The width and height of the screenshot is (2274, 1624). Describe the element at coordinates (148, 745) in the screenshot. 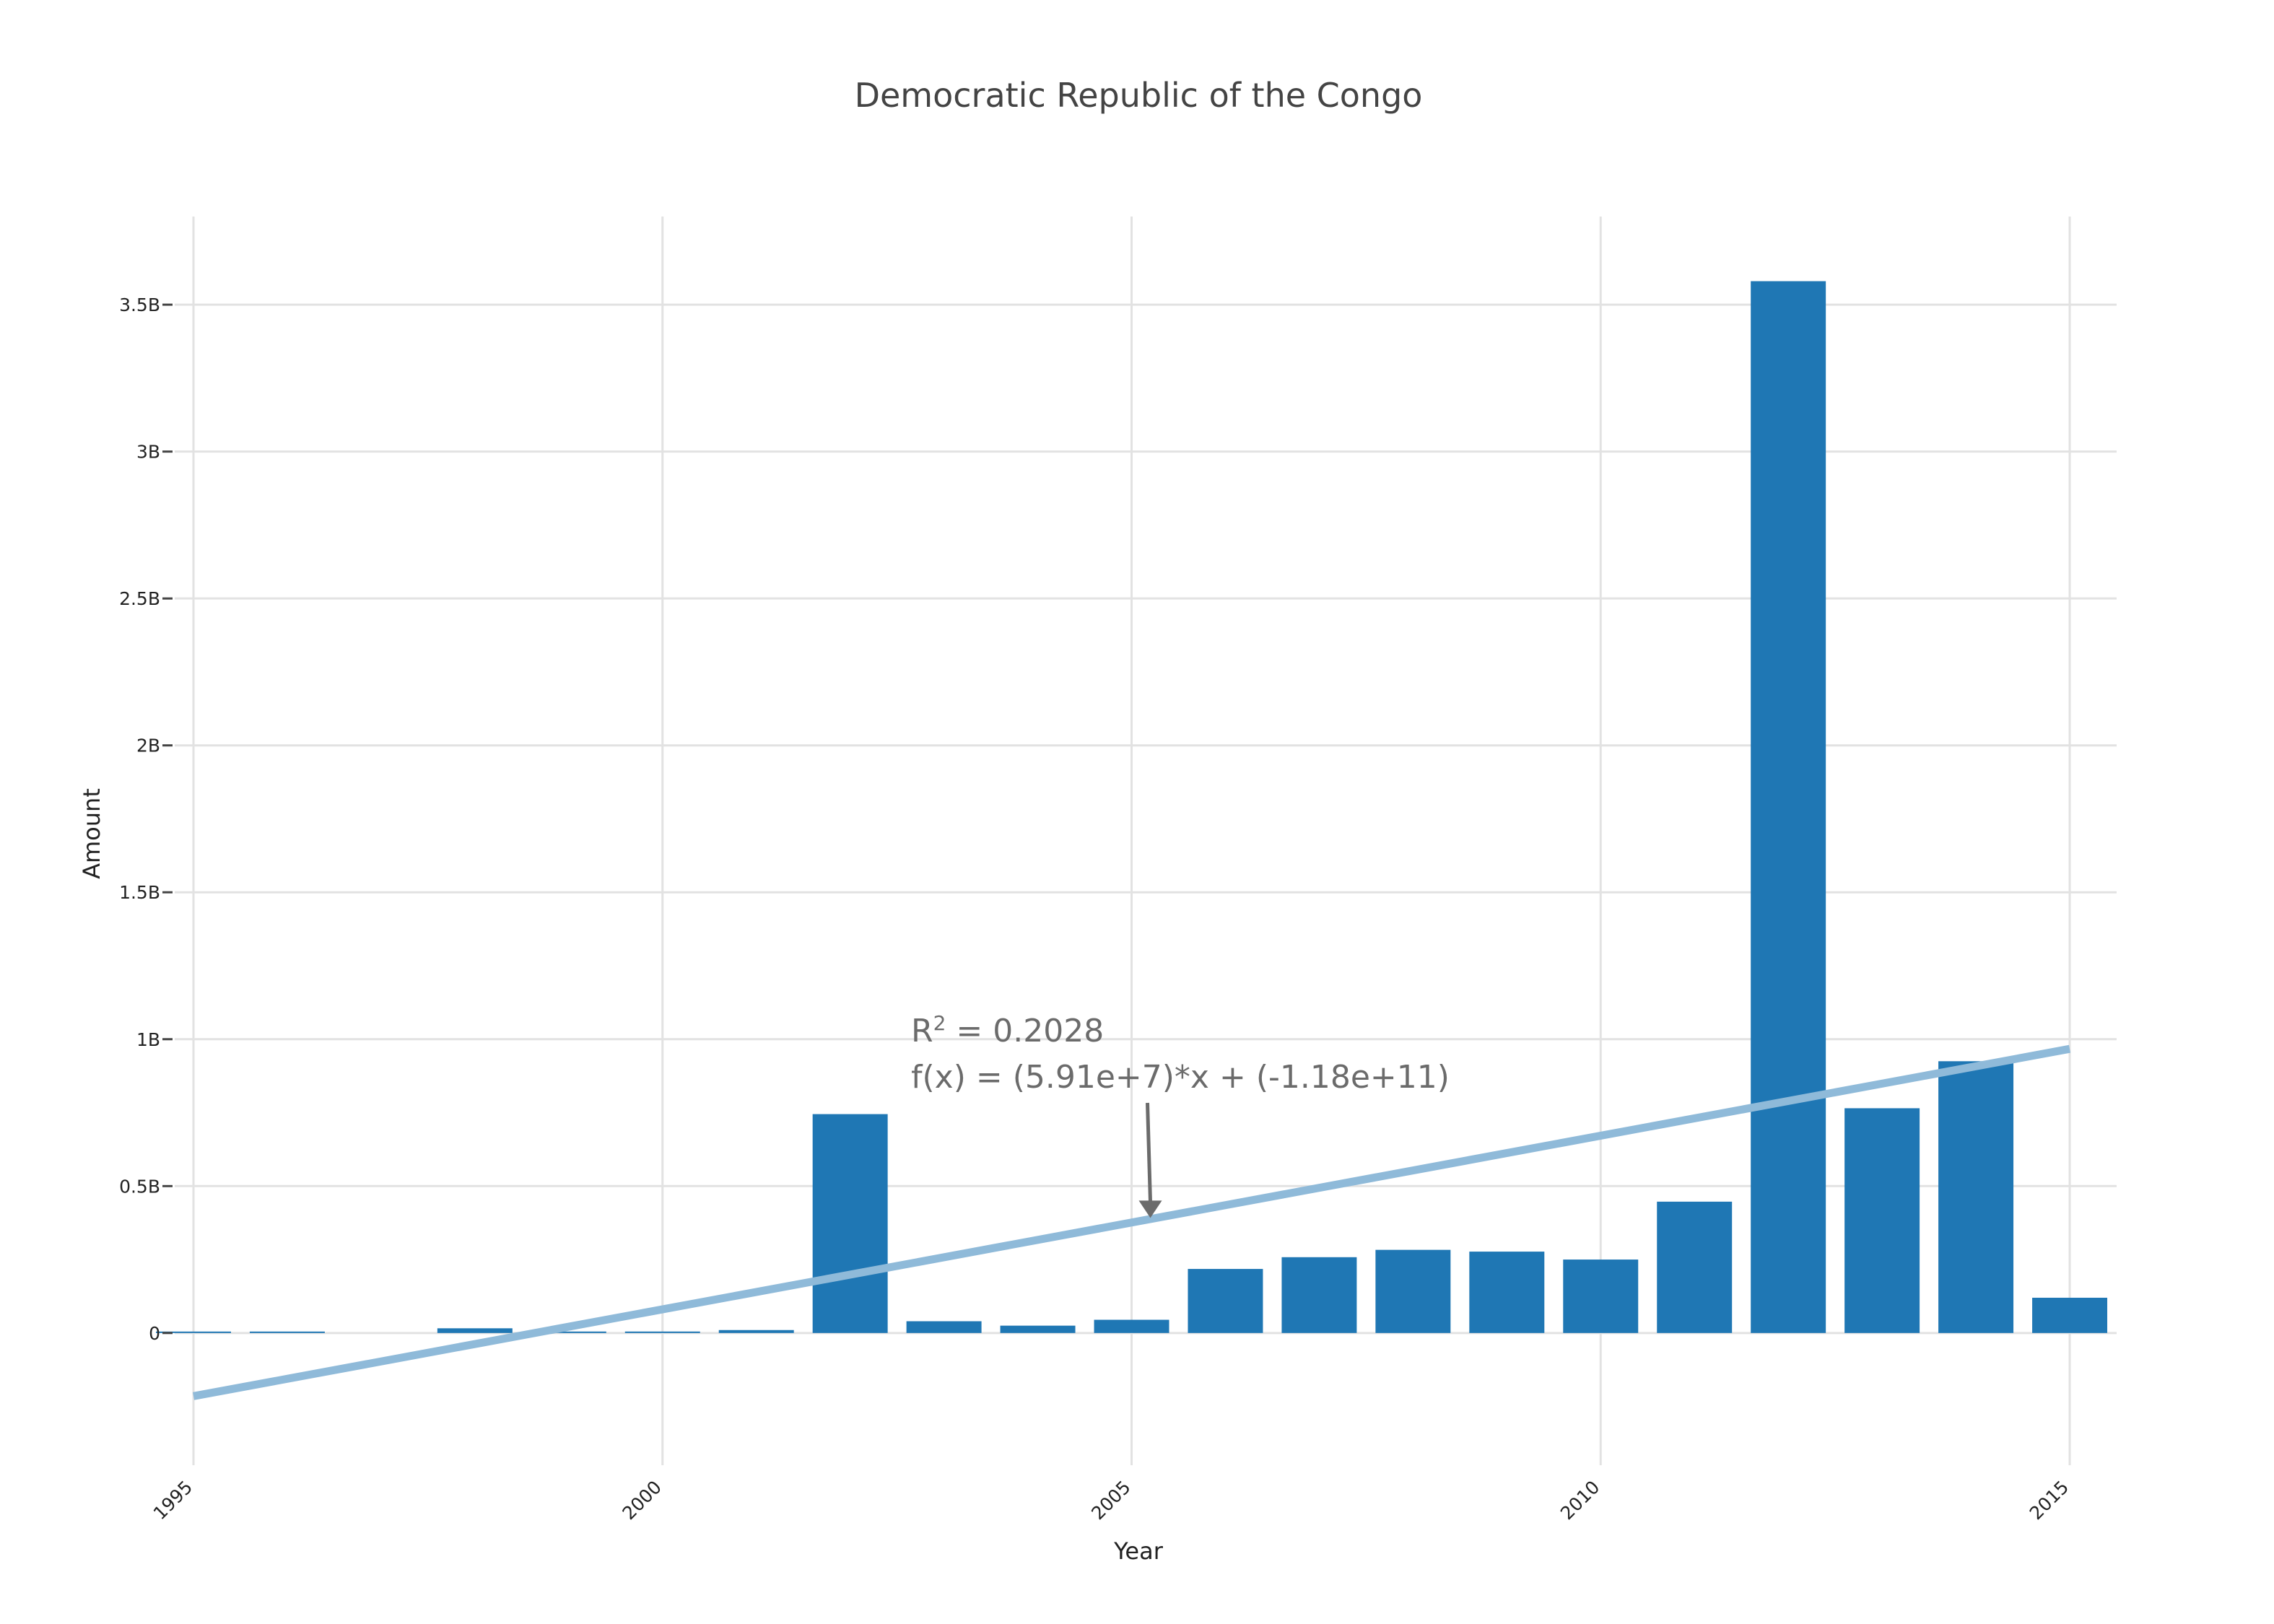

I see `y-tick-label: 2B` at that location.